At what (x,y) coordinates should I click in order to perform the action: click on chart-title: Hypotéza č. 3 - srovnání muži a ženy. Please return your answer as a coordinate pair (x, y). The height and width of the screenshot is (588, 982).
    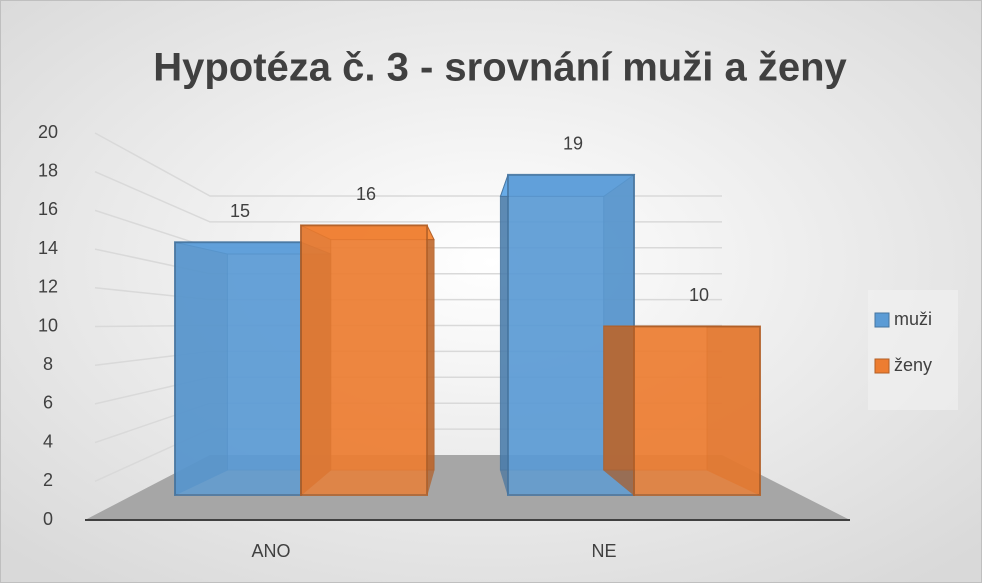
    Looking at the image, I should click on (500, 68).